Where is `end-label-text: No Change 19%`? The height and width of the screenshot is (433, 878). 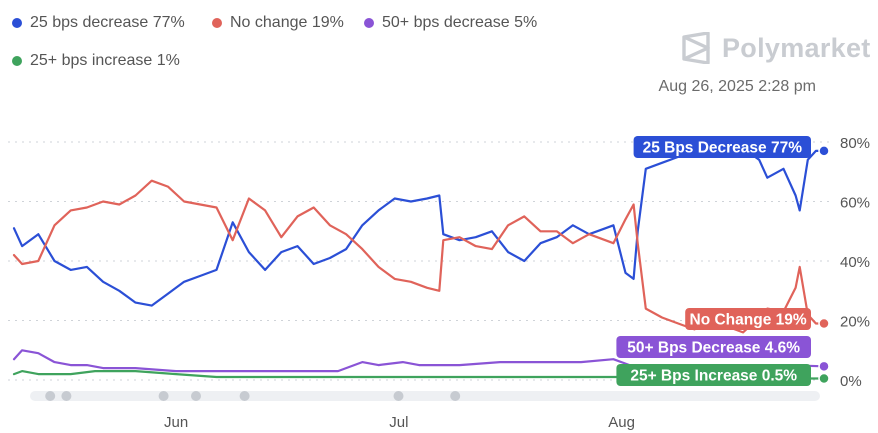 end-label-text: No Change 19% is located at coordinates (748, 320).